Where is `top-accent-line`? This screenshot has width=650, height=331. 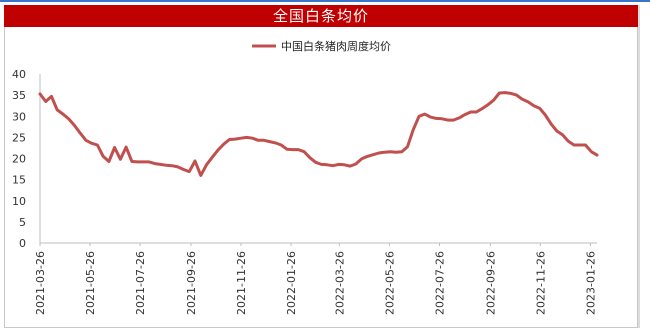 top-accent-line is located at coordinates (325, 1).